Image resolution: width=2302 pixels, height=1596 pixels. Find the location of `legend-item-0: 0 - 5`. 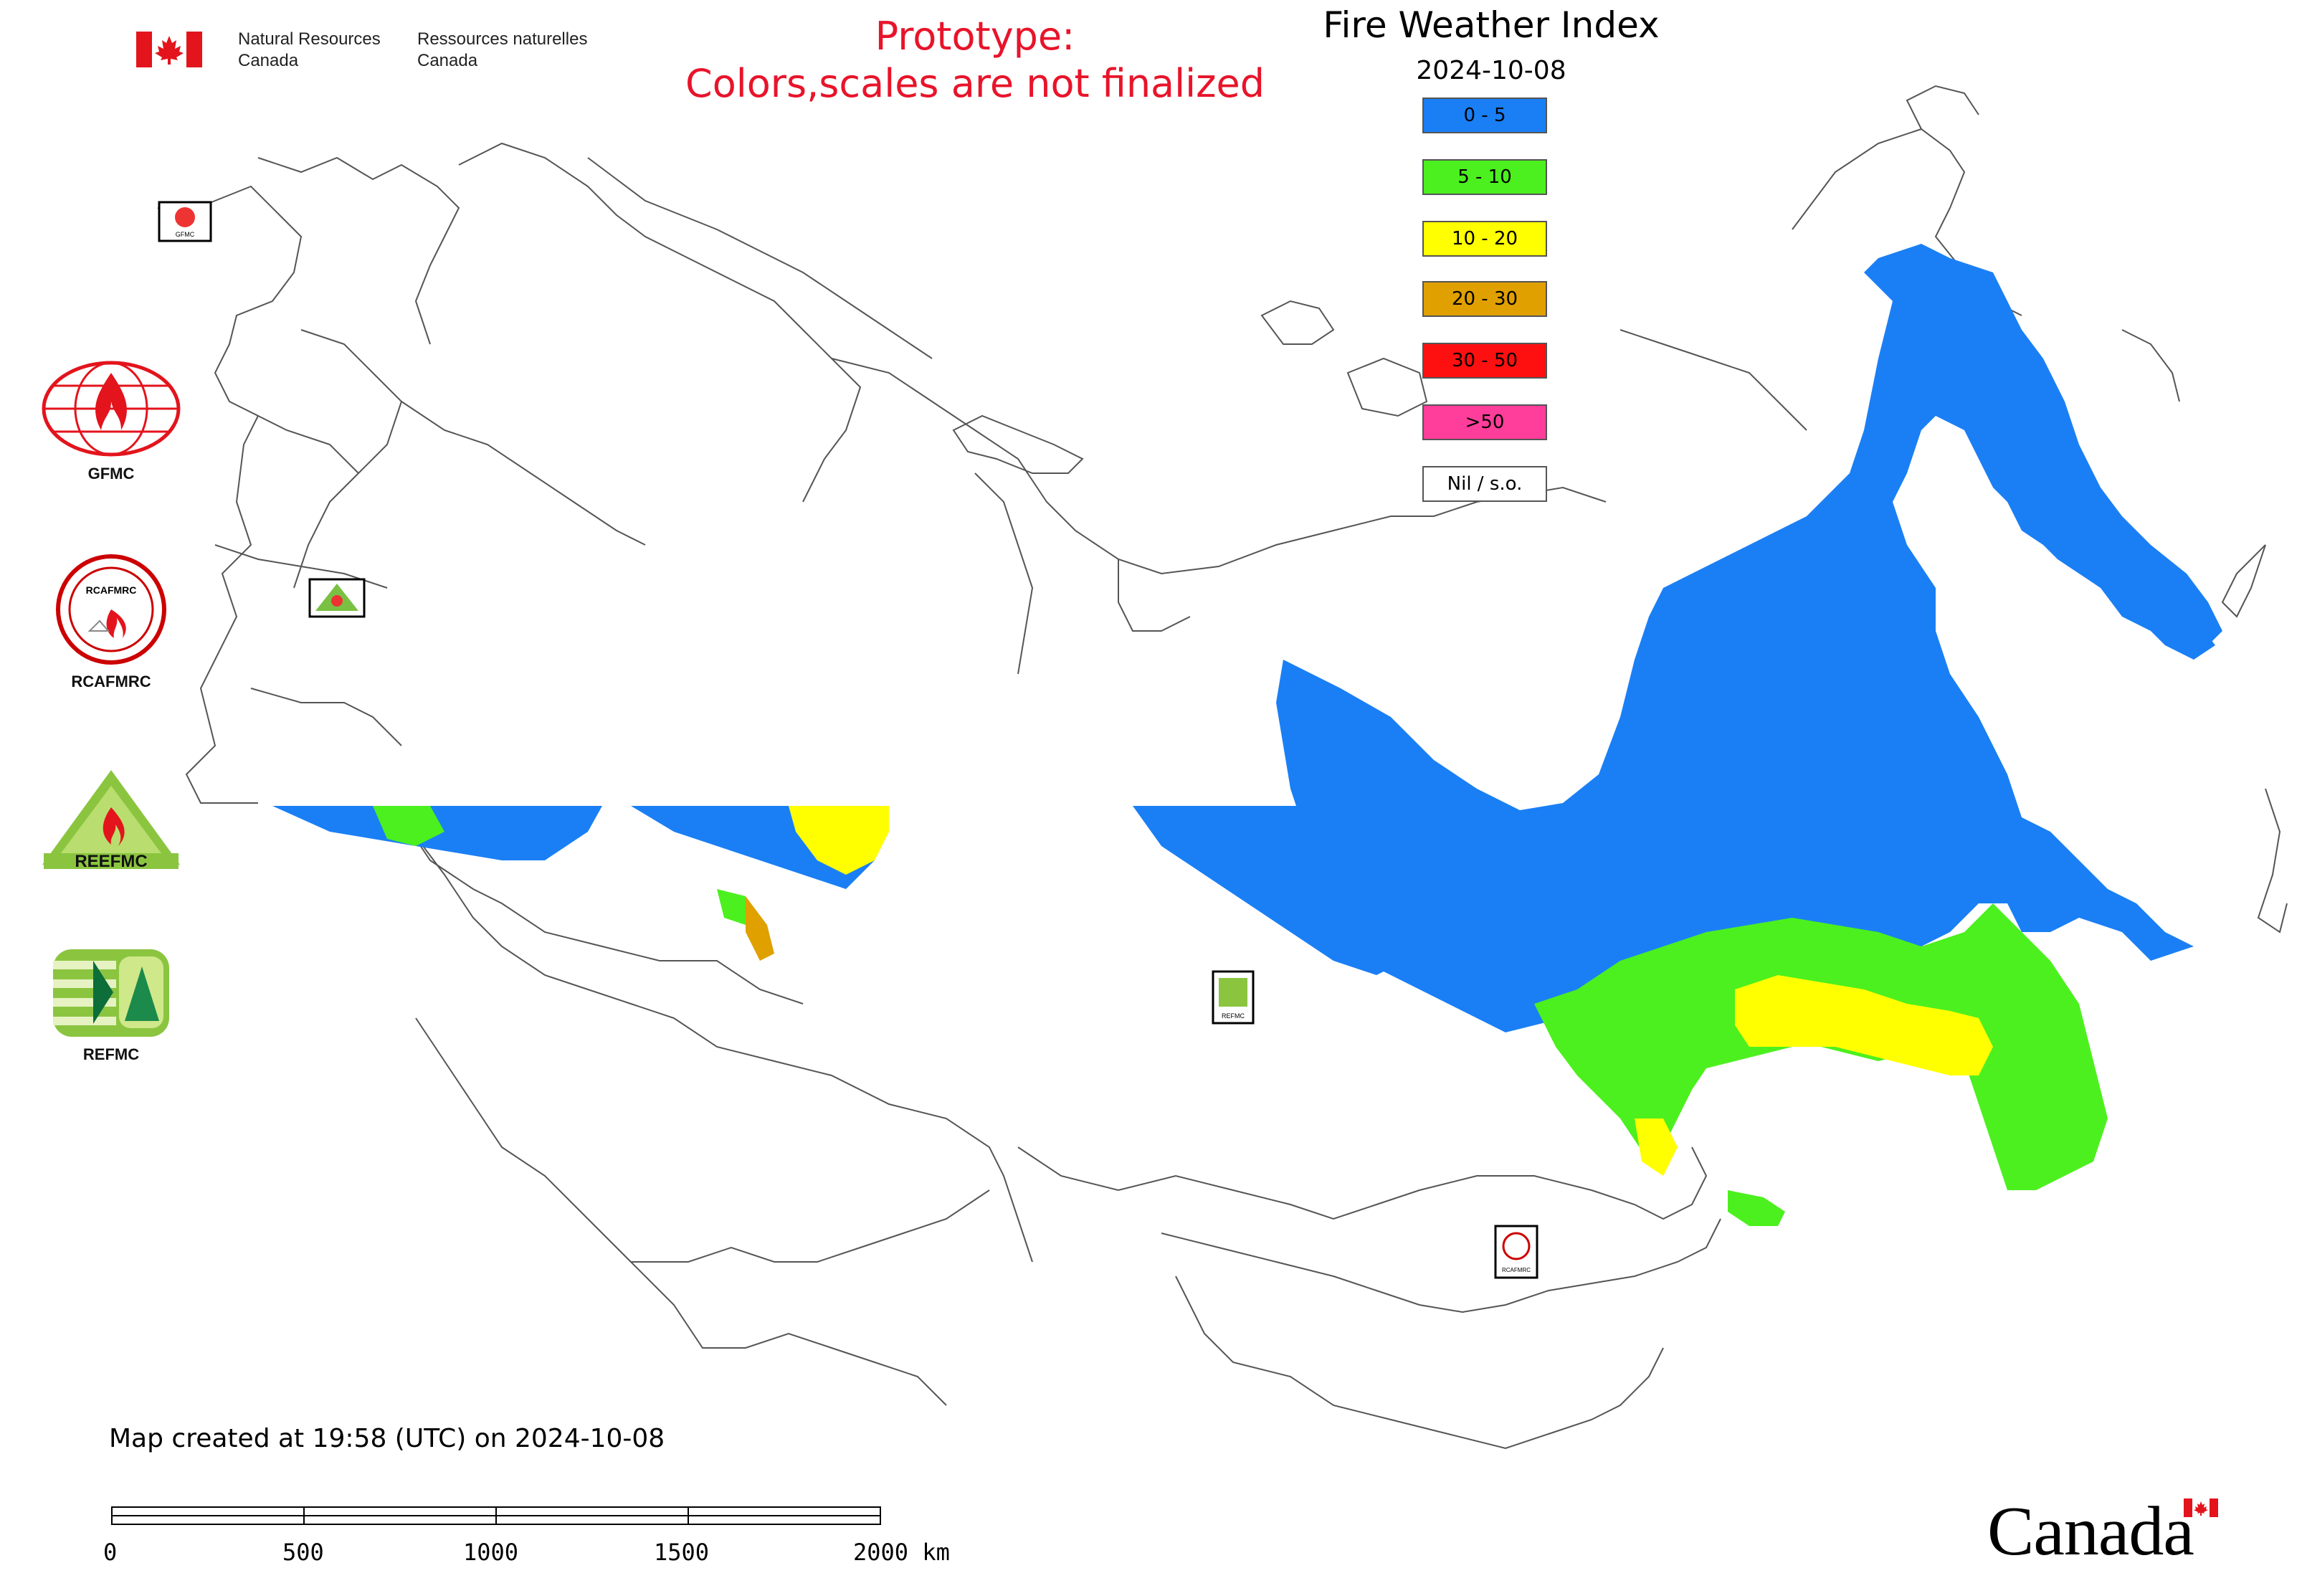

legend-item-0: 0 - 5 is located at coordinates (1484, 115).